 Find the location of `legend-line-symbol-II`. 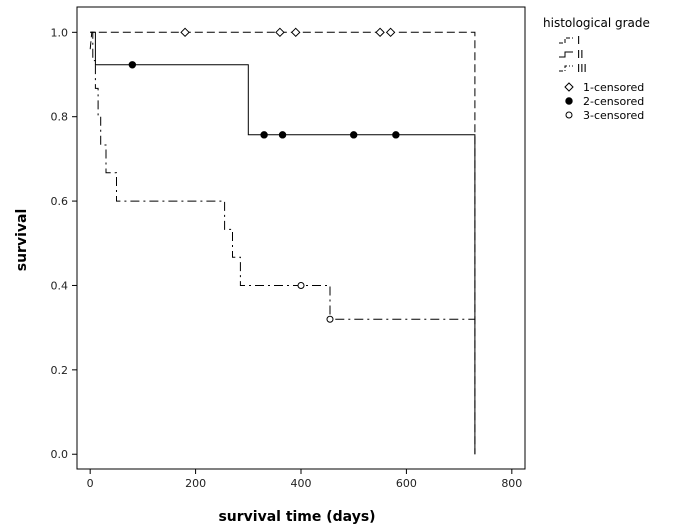

legend-line-symbol-II is located at coordinates (566, 54).